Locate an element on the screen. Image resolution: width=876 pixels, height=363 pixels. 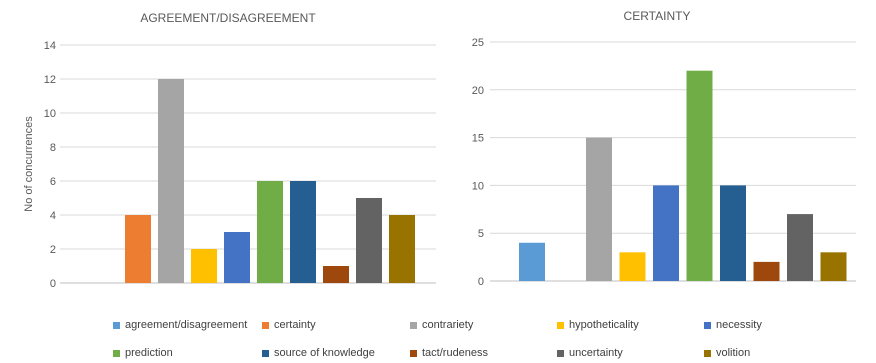
y-tick-label: 12 is located at coordinates (50, 80).